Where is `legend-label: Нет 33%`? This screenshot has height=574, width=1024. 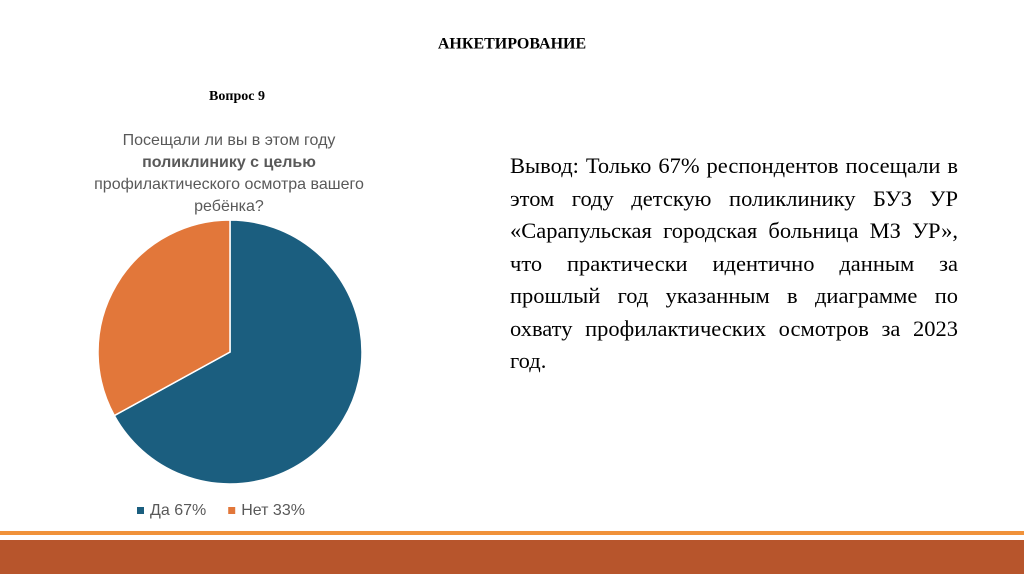
legend-label: Нет 33% is located at coordinates (273, 510).